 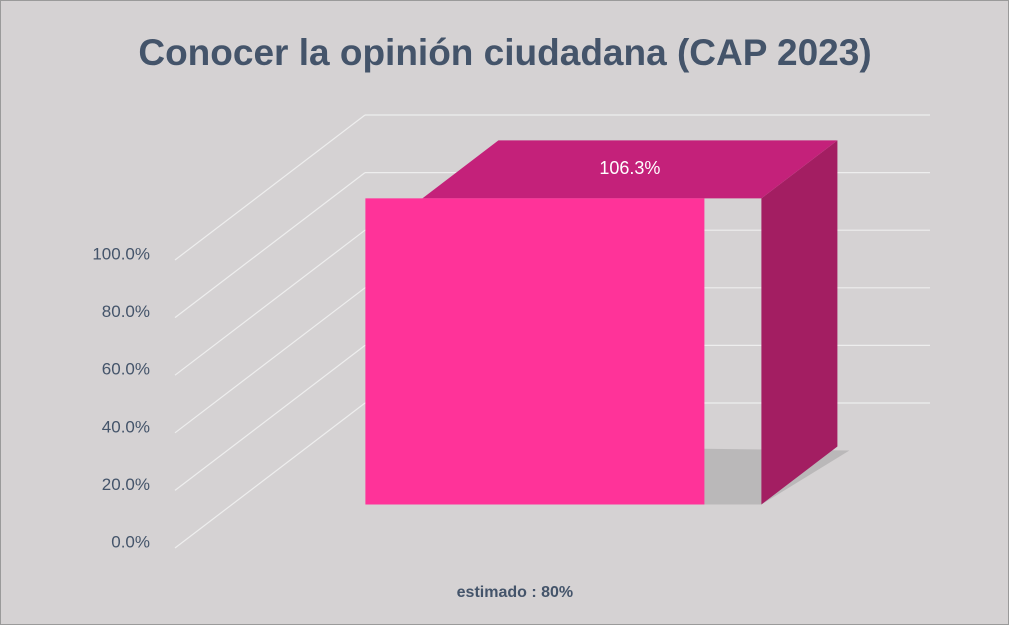 I want to click on y-tick-label: 60.0%, so click(x=126, y=369).